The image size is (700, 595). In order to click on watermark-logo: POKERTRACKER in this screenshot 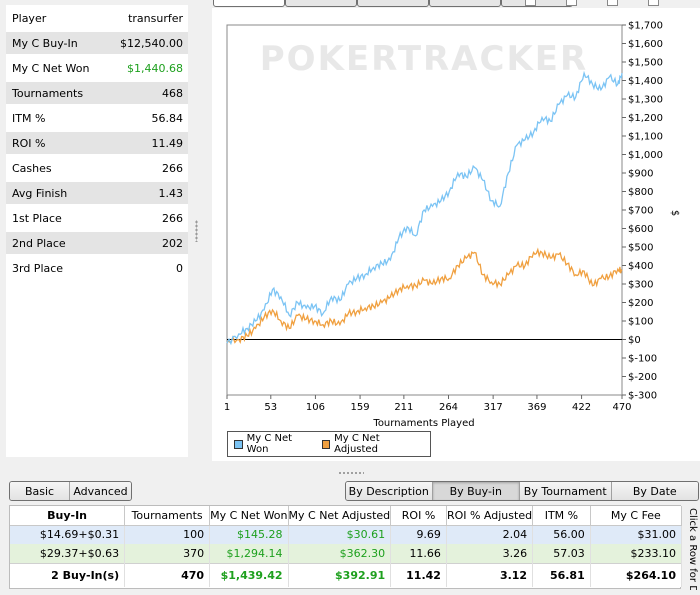, I will do `click(424, 59)`.